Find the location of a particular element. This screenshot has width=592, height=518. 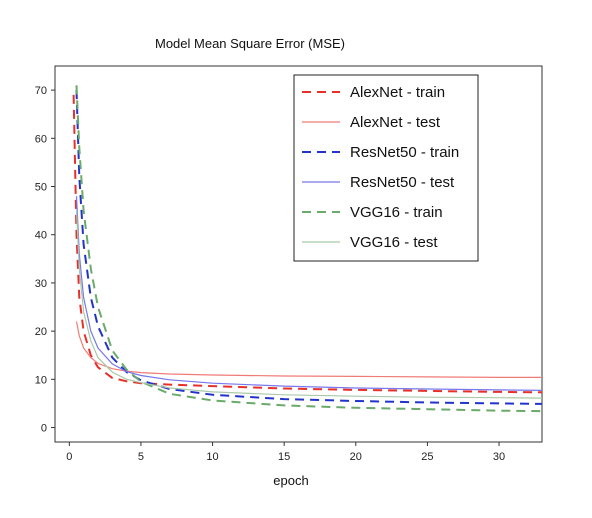

y-tick-label: 0 is located at coordinates (44, 429).